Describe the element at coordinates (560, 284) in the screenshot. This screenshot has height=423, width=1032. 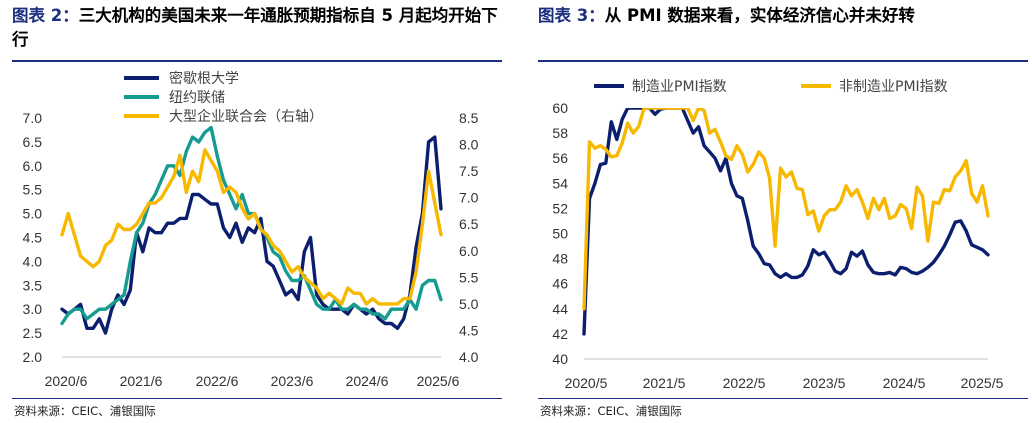
I see `y-tick-label: 46` at that location.